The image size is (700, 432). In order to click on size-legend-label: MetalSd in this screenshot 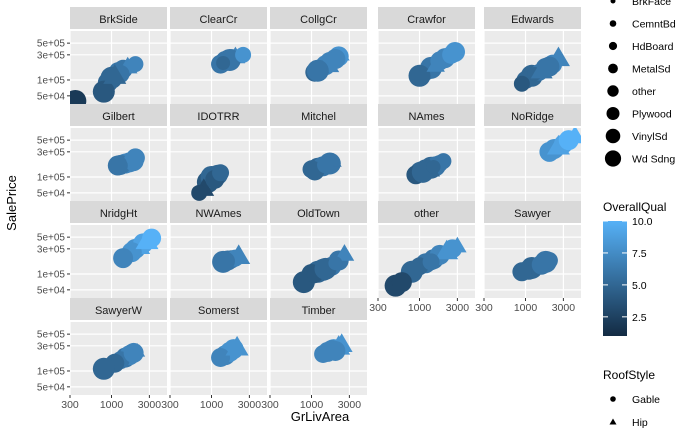, I will do `click(651, 70)`.